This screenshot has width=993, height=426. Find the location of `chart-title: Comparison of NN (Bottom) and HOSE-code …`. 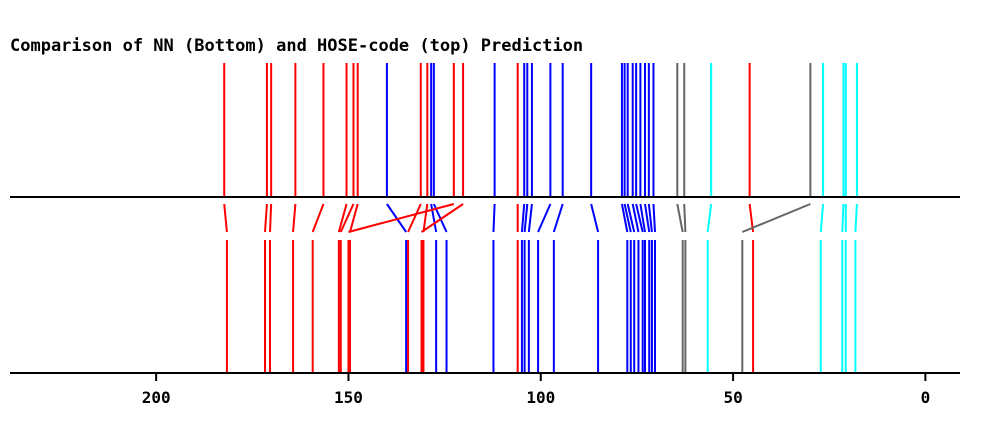

chart-title: Comparison of NN (Bottom) and HOSE-code … is located at coordinates (296, 46).